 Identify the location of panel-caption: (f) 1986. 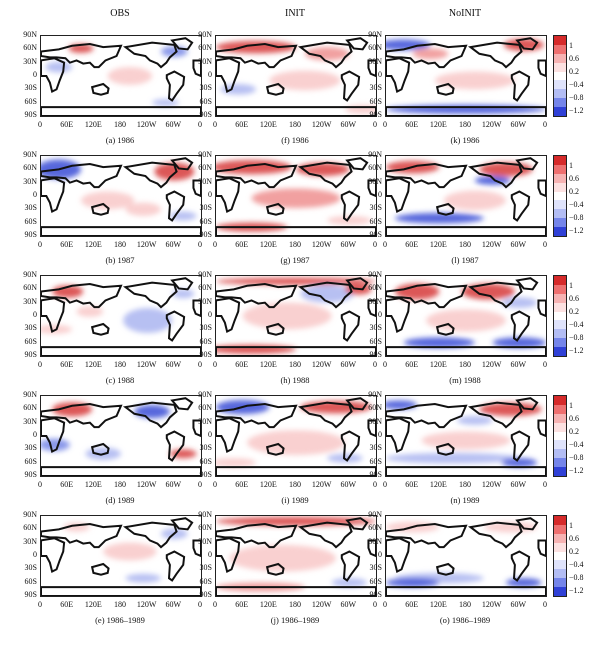
(295, 140).